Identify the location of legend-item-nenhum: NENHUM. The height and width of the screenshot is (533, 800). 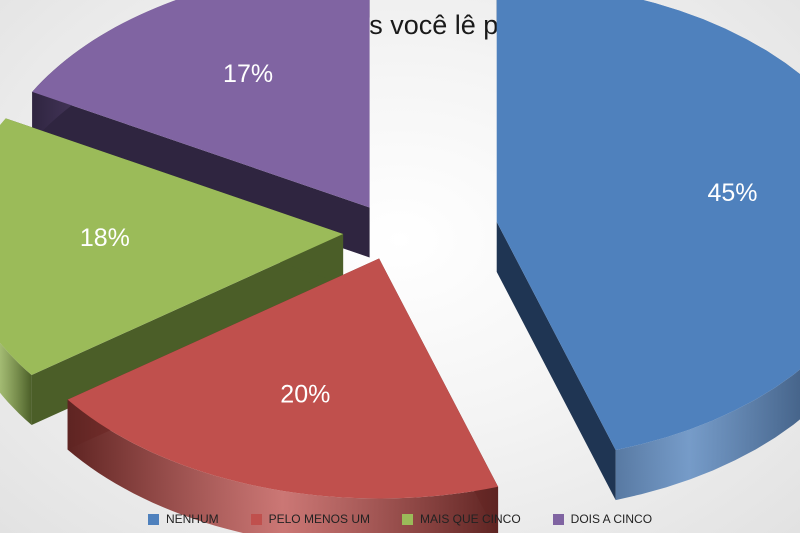
(183, 519).